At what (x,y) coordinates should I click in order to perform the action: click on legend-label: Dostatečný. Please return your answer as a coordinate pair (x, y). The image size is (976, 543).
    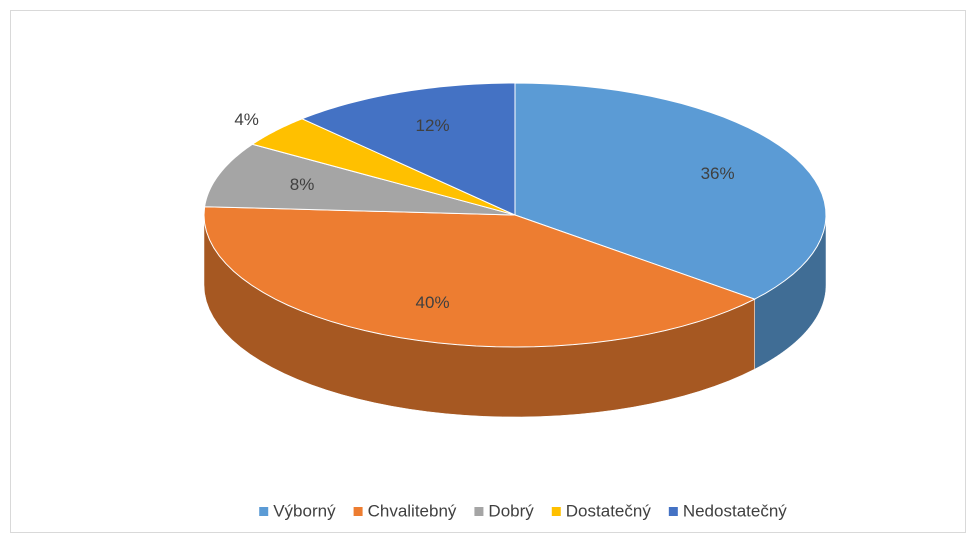
    Looking at the image, I should click on (609, 510).